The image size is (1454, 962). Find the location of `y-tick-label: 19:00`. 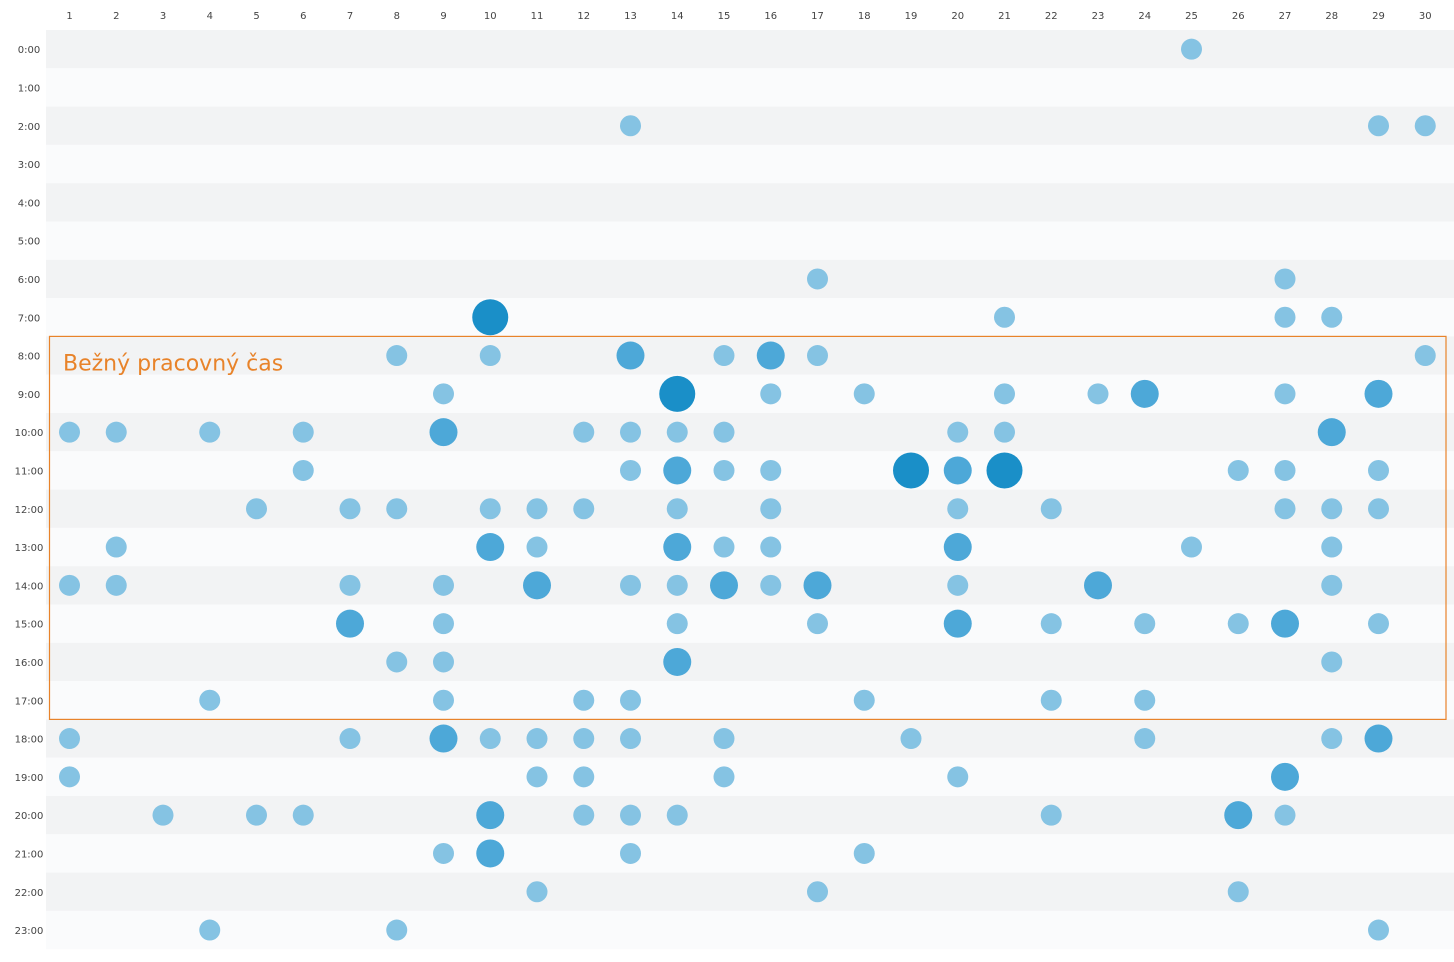

y-tick-label: 19:00 is located at coordinates (29, 778).